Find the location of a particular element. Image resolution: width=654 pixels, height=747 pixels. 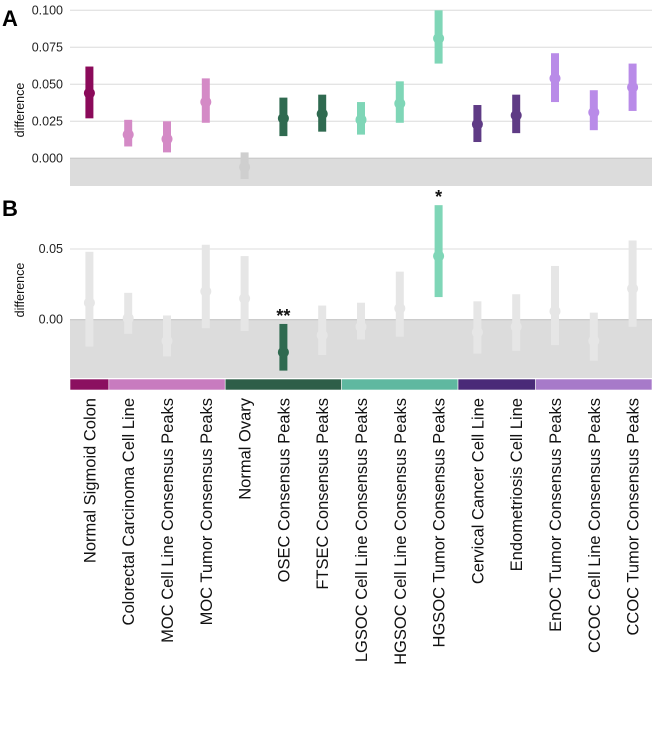

y-tick-label: 0.000 is located at coordinates (47, 158).